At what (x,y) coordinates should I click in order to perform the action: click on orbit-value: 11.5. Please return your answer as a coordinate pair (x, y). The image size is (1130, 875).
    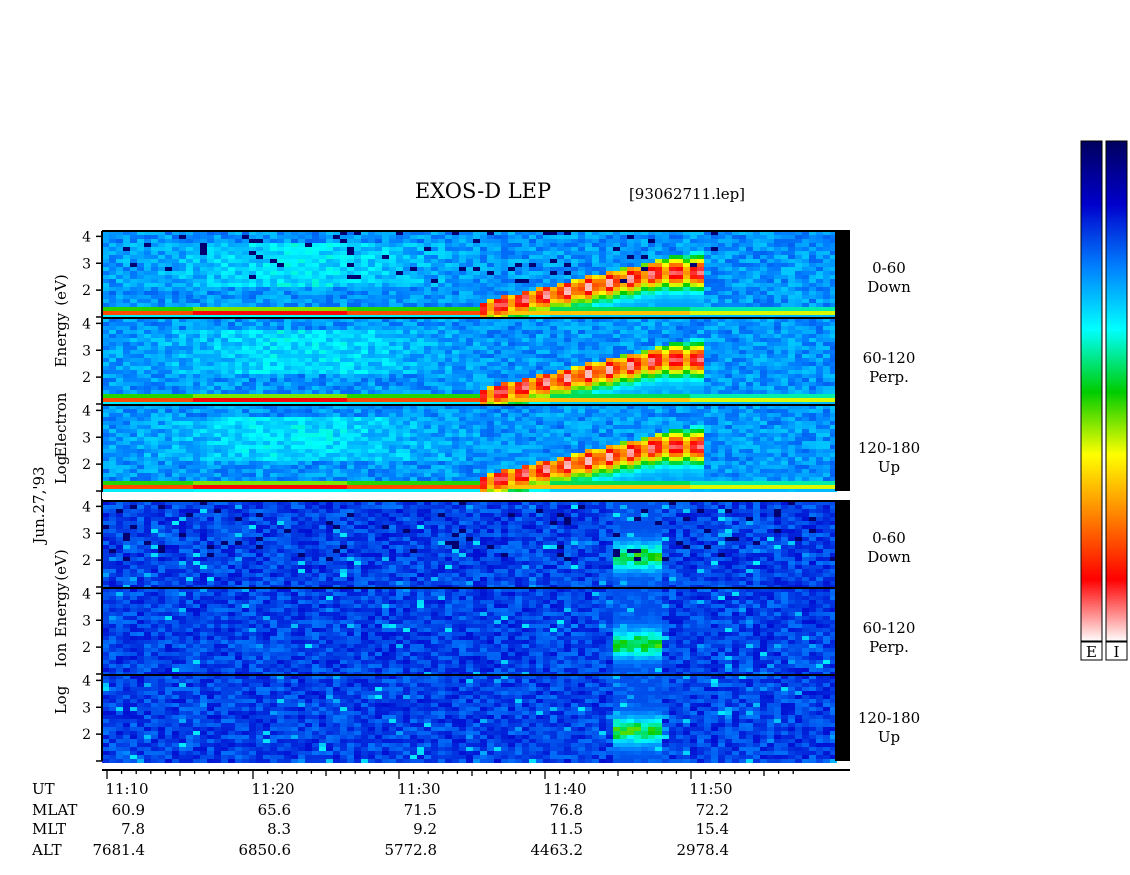
    Looking at the image, I should click on (566, 829).